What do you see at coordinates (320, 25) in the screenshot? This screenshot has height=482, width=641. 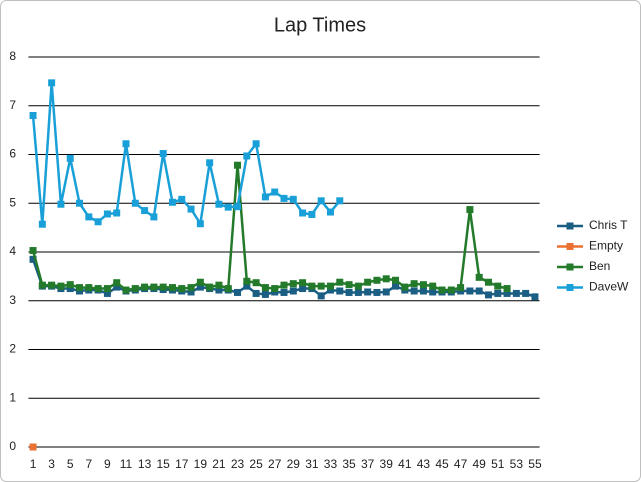 I see `chart-title: Lap Times` at bounding box center [320, 25].